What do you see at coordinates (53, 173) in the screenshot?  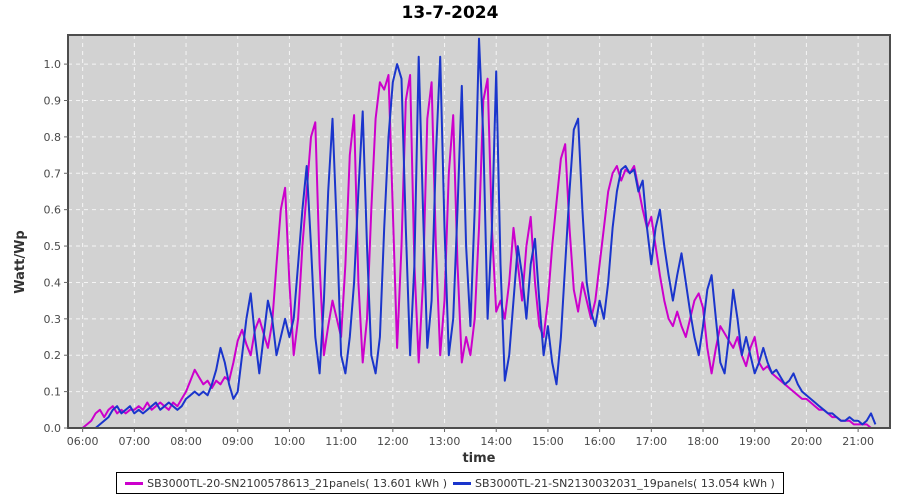 I see `y-tick-label: 0.7` at bounding box center [53, 173].